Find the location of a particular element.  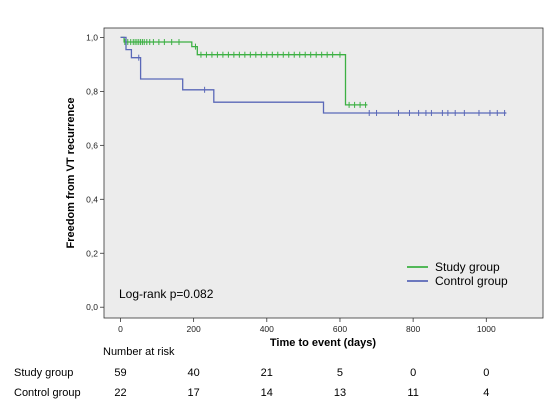

x-axis-title: Time to event (days) is located at coordinates (323, 343).